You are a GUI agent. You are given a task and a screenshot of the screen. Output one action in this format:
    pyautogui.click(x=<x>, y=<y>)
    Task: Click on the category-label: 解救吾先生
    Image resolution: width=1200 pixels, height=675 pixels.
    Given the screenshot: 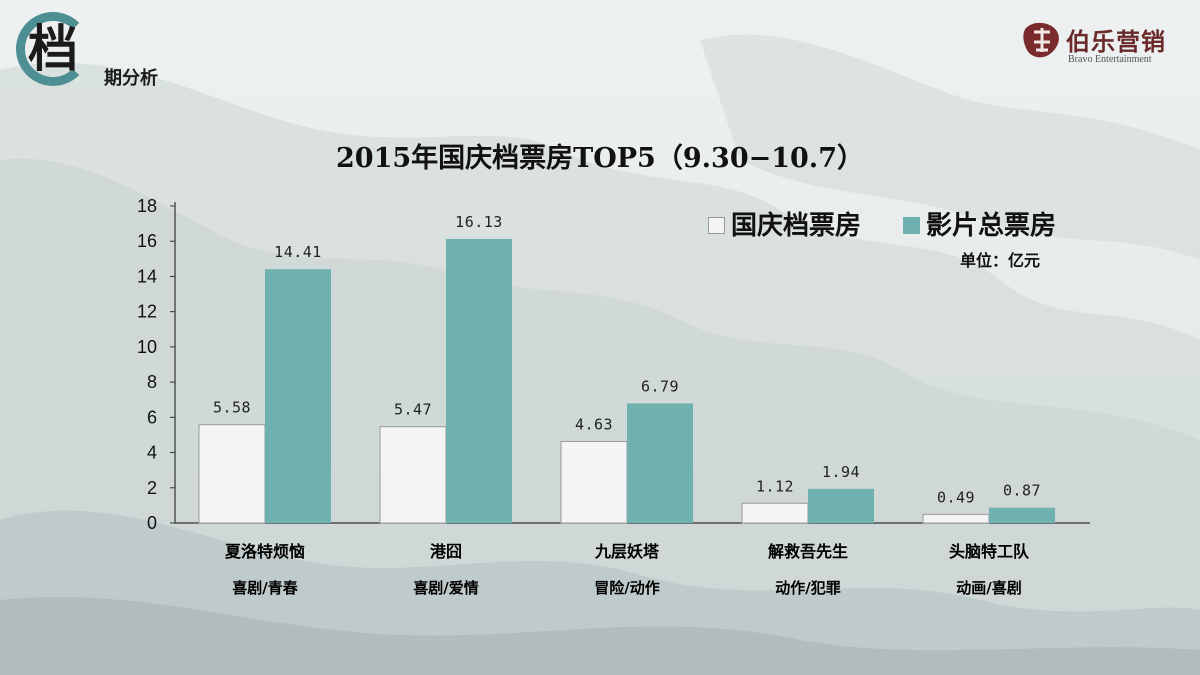 What is the action you would take?
    pyautogui.click(x=808, y=551)
    